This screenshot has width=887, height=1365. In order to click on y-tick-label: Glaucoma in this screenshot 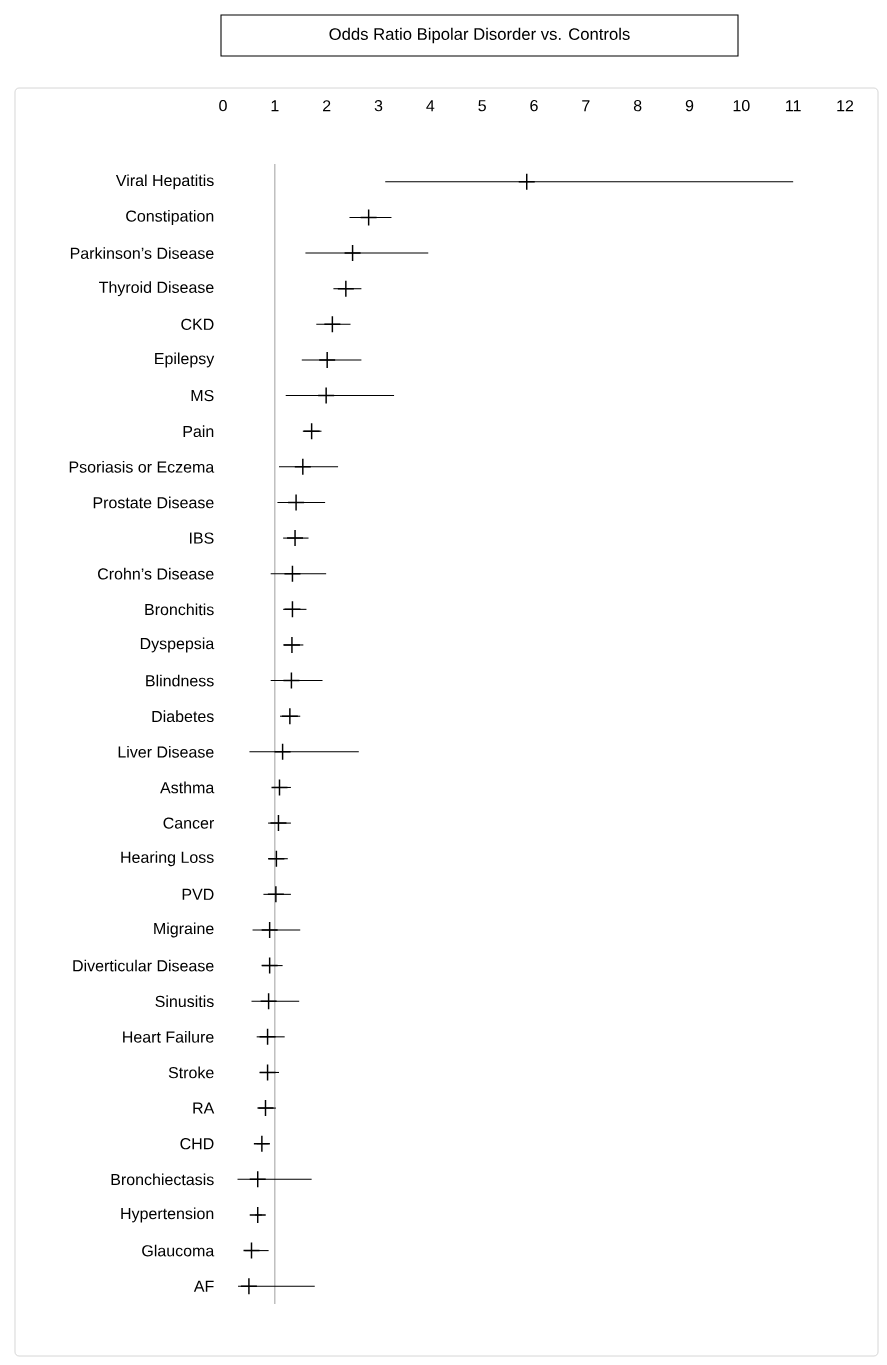, I will do `click(178, 1250)`.